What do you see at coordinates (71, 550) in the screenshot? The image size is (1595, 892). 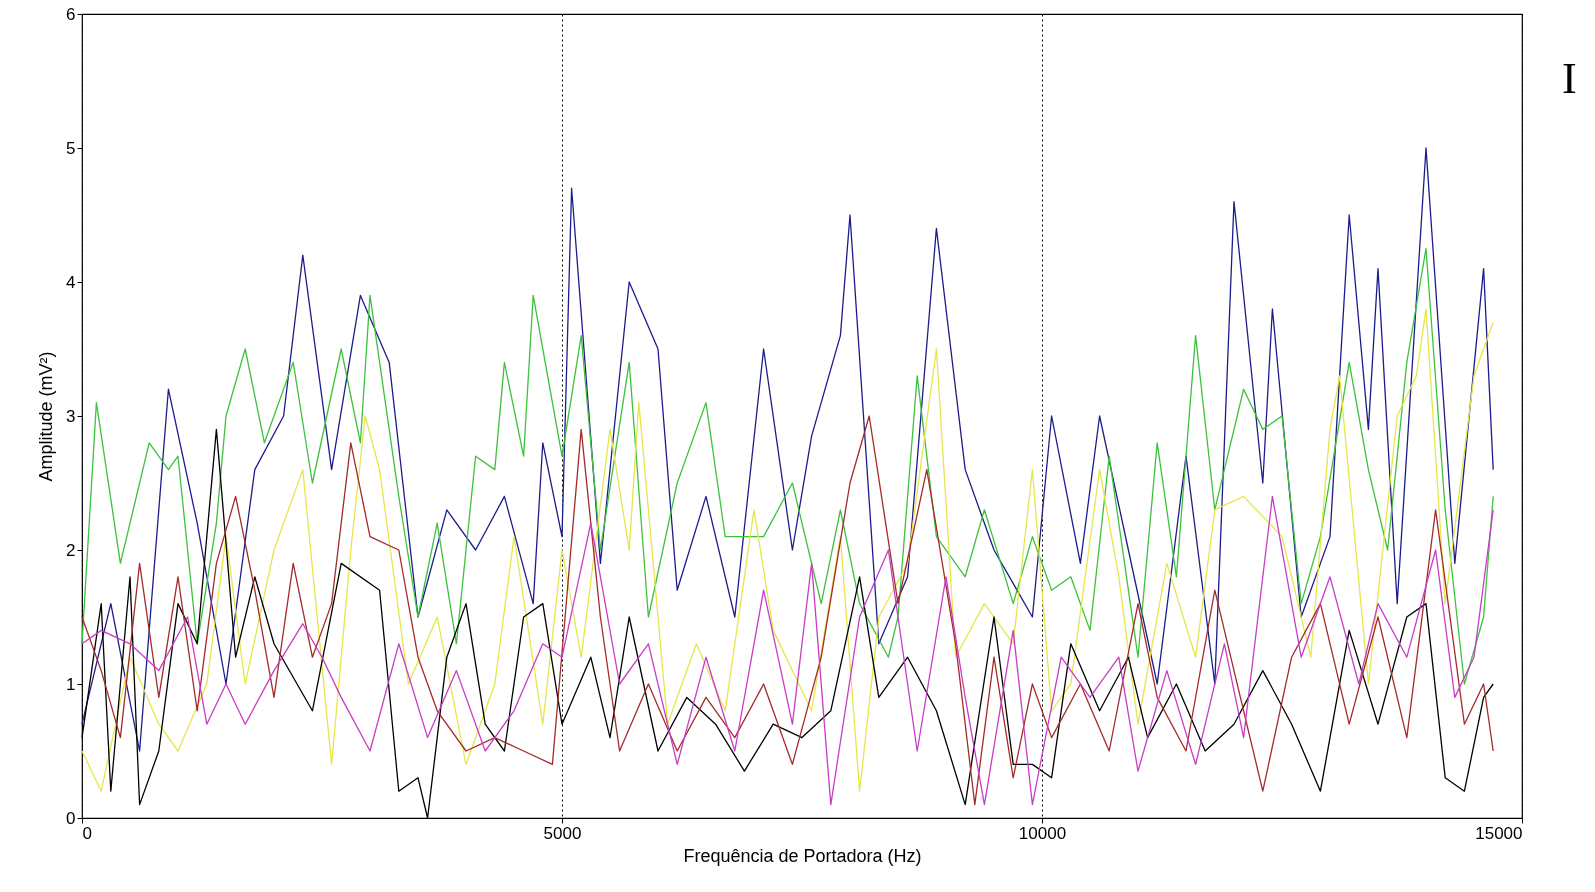 I see `y-tick-label: 2` at bounding box center [71, 550].